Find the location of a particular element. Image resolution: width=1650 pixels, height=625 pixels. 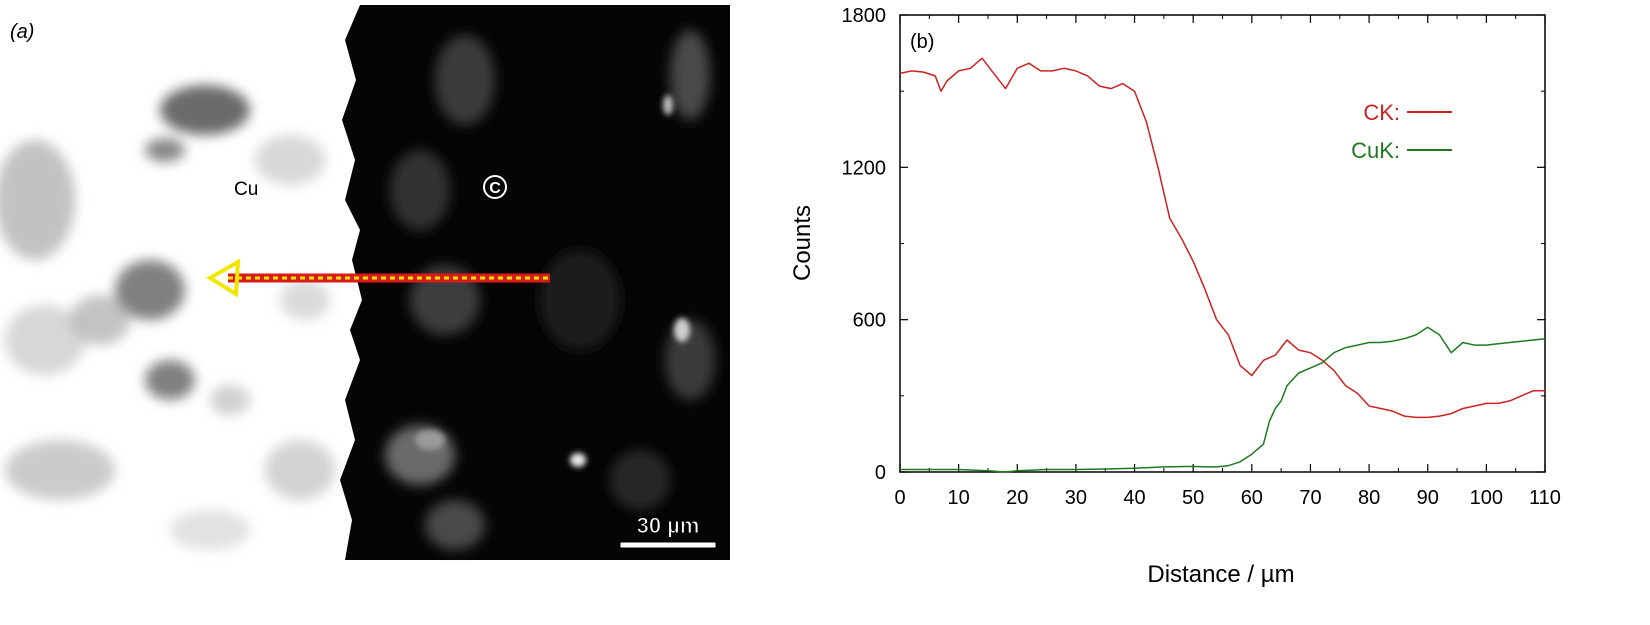

x-tick-label: 30 is located at coordinates (1076, 498).